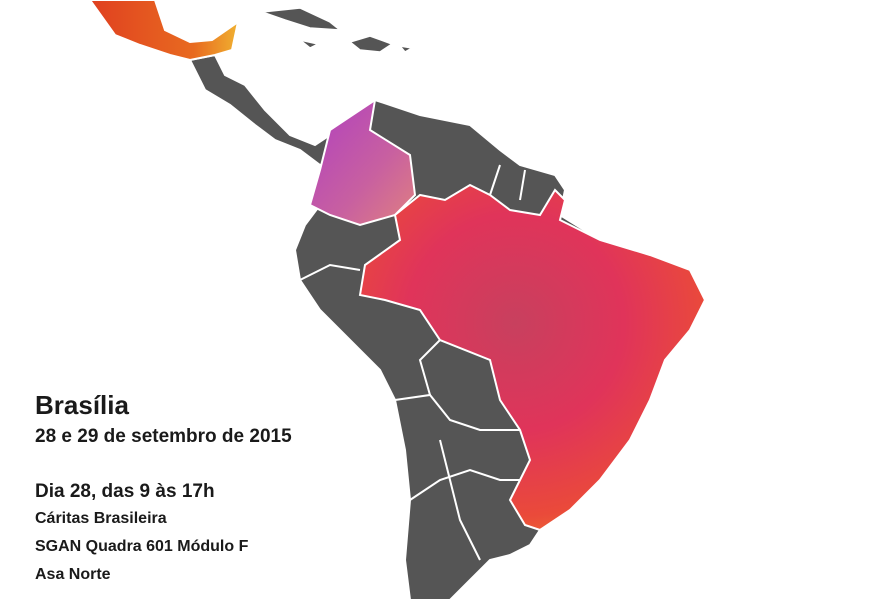  What do you see at coordinates (101, 518) in the screenshot?
I see `venue: Cáritas Brasileira` at bounding box center [101, 518].